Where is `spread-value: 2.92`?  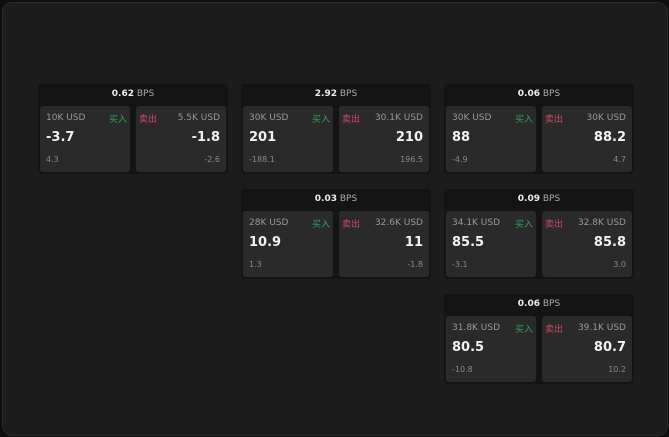
spread-value: 2.92 is located at coordinates (325, 94).